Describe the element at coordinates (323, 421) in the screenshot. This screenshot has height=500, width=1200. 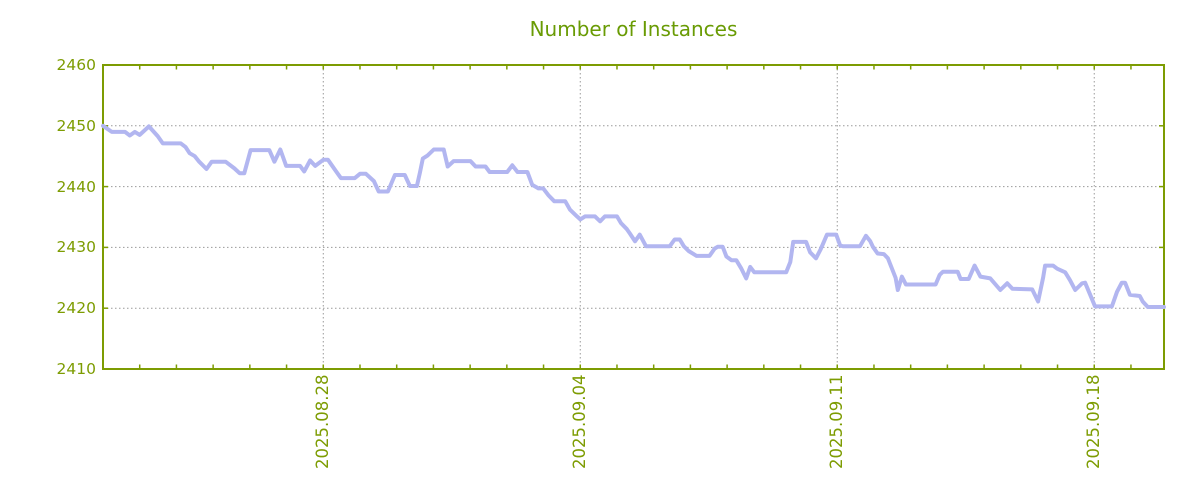
I see `x-tick-label: 2025.08.28` at that location.